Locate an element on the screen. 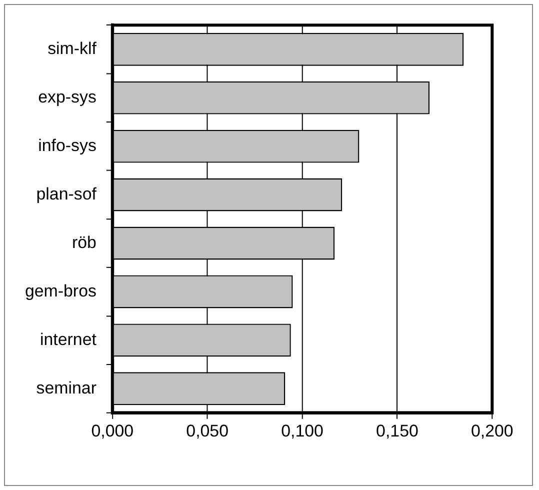  x-tick-label: 0,200 is located at coordinates (492, 431).